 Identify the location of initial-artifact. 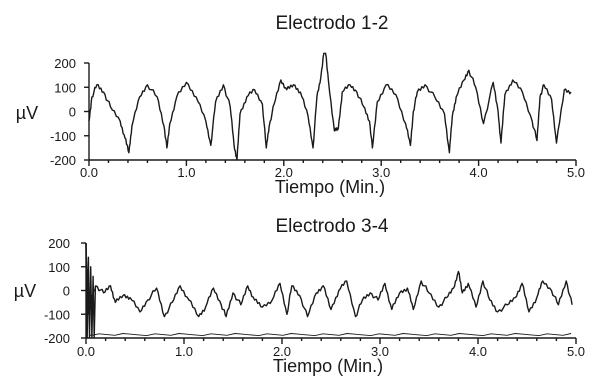
(91, 291).